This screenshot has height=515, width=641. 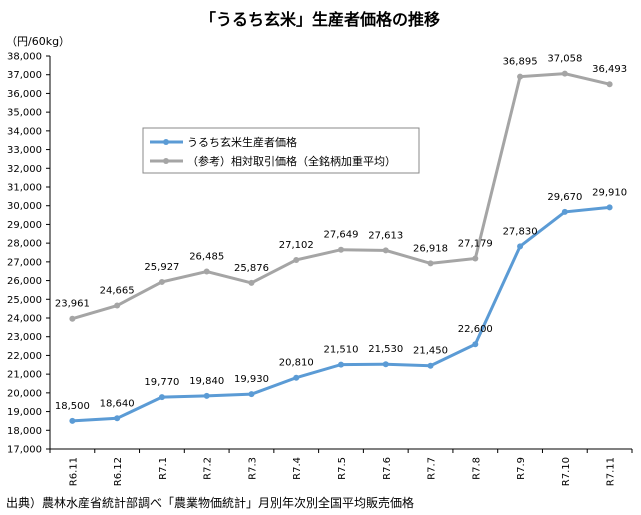 What do you see at coordinates (24, 169) in the screenshot?
I see `y-tick-label: 32,000` at bounding box center [24, 169].